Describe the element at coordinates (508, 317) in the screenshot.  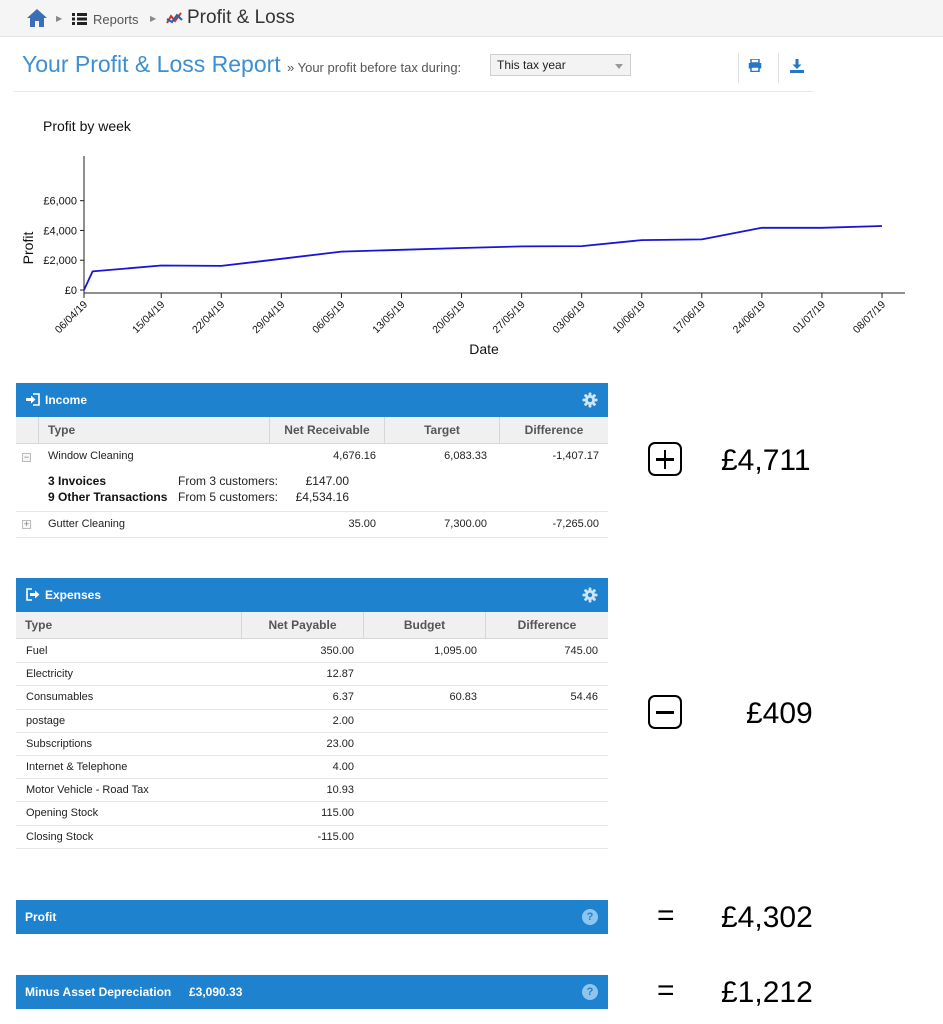
I see `x-tick-label: 27/05/19` at that location.